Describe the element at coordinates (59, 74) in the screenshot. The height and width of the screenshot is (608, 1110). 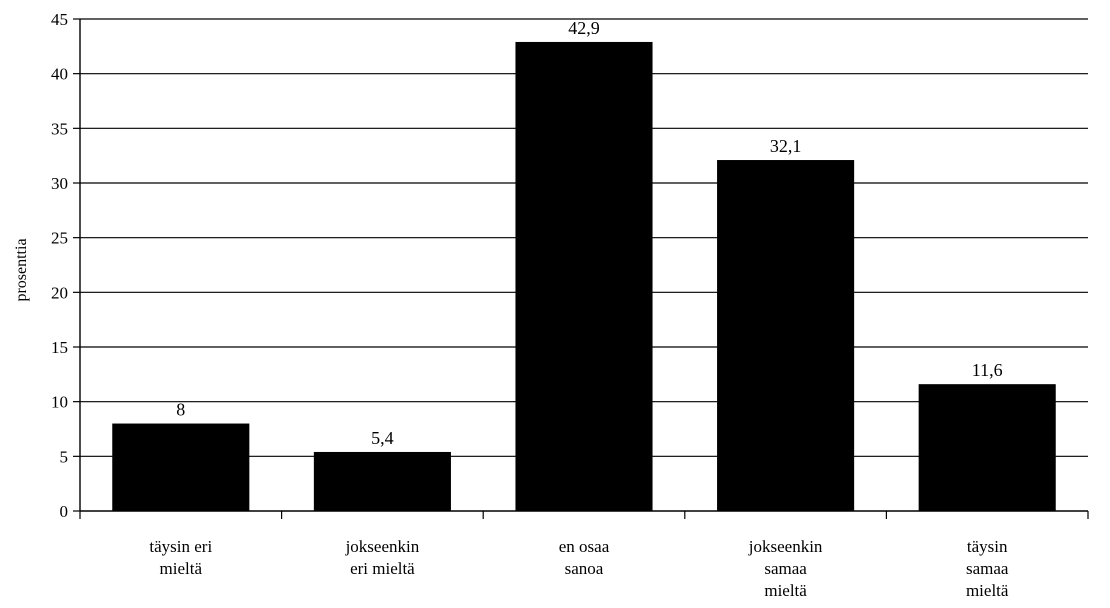
I see `y-tick-label: 40` at that location.